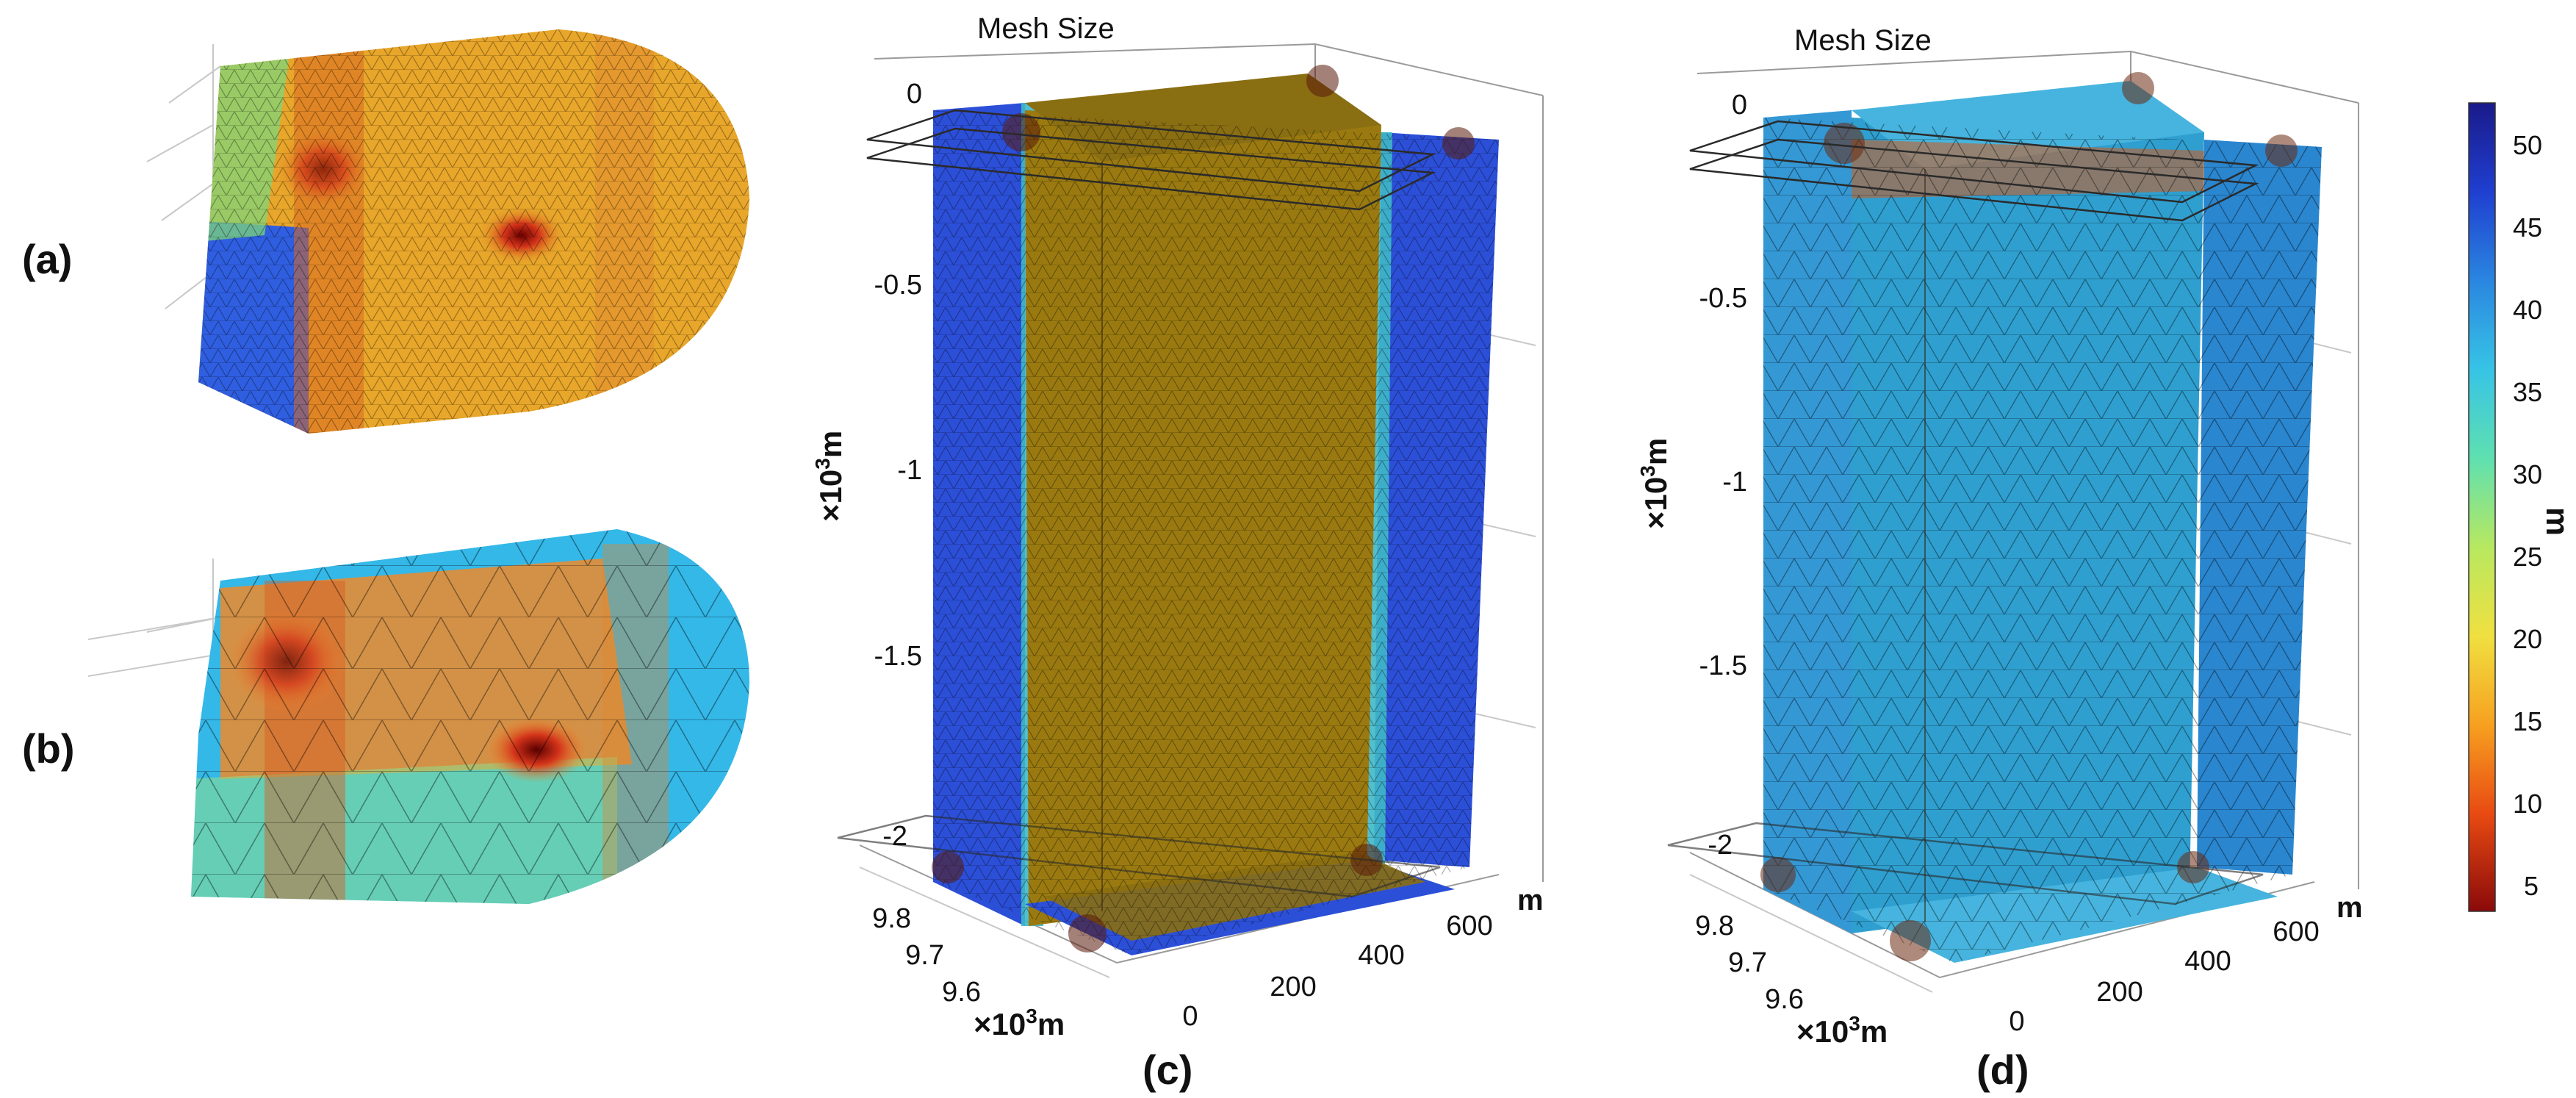 This screenshot has width=2576, height=1098. Describe the element at coordinates (1714, 926) in the screenshot. I see `panel-d-y-tick: 9.8` at that location.